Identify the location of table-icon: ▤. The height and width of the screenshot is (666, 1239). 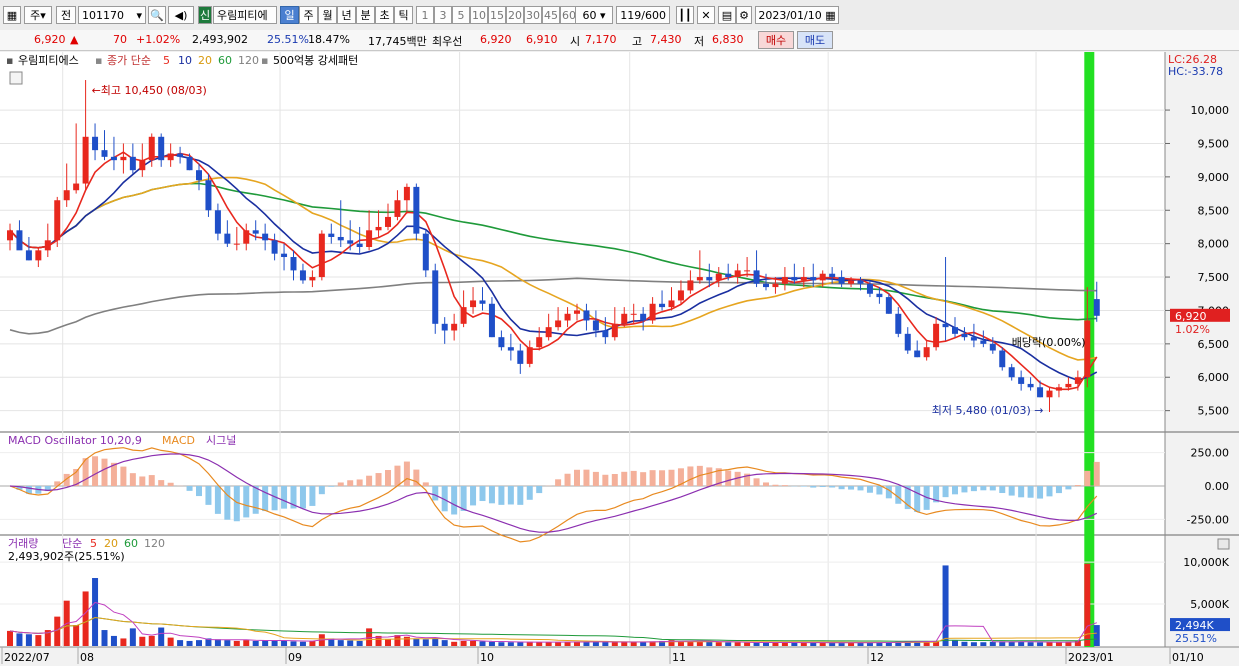
(727, 15).